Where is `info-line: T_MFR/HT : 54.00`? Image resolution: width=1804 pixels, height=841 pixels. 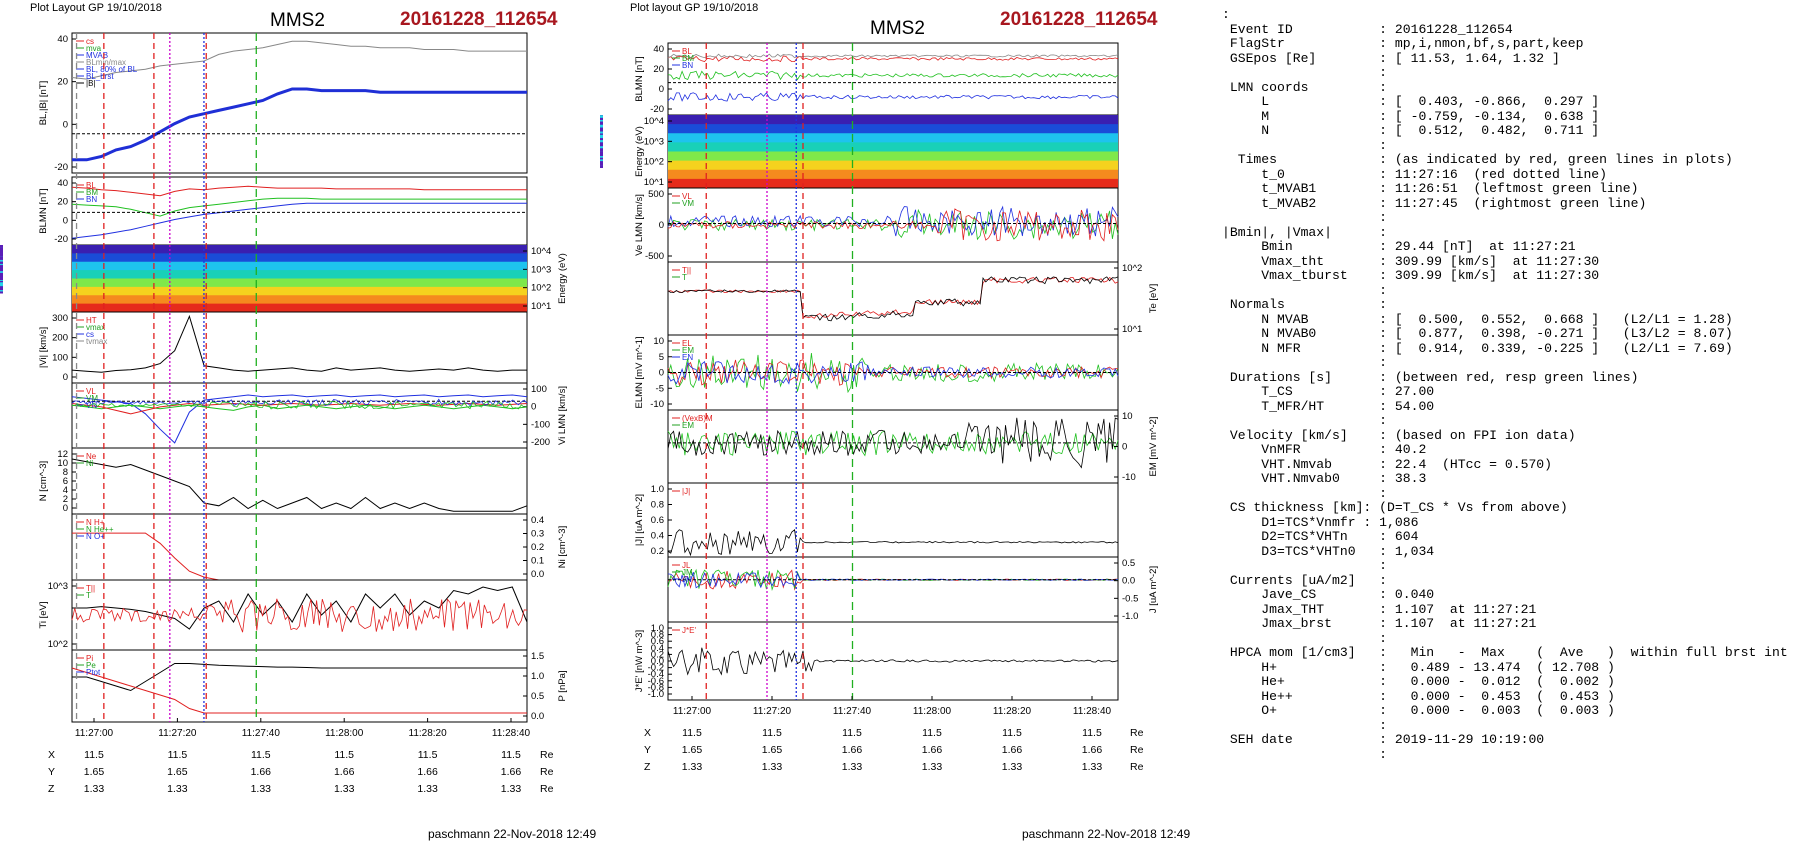
info-line: T_MFR/HT : 54.00 is located at coordinates (1328, 406).